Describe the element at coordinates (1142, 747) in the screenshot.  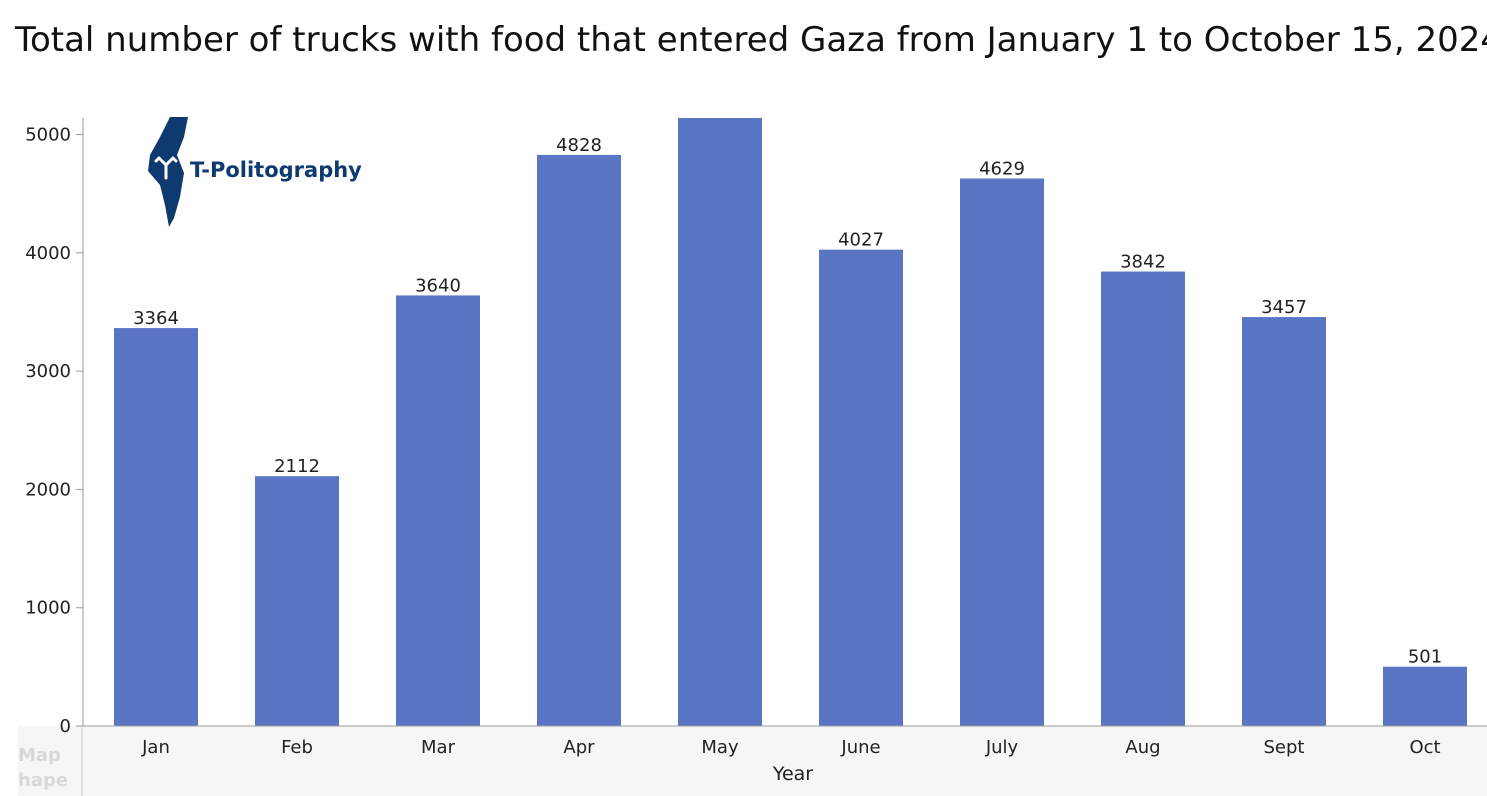
I see `x-tick-label-aug: Aug` at that location.